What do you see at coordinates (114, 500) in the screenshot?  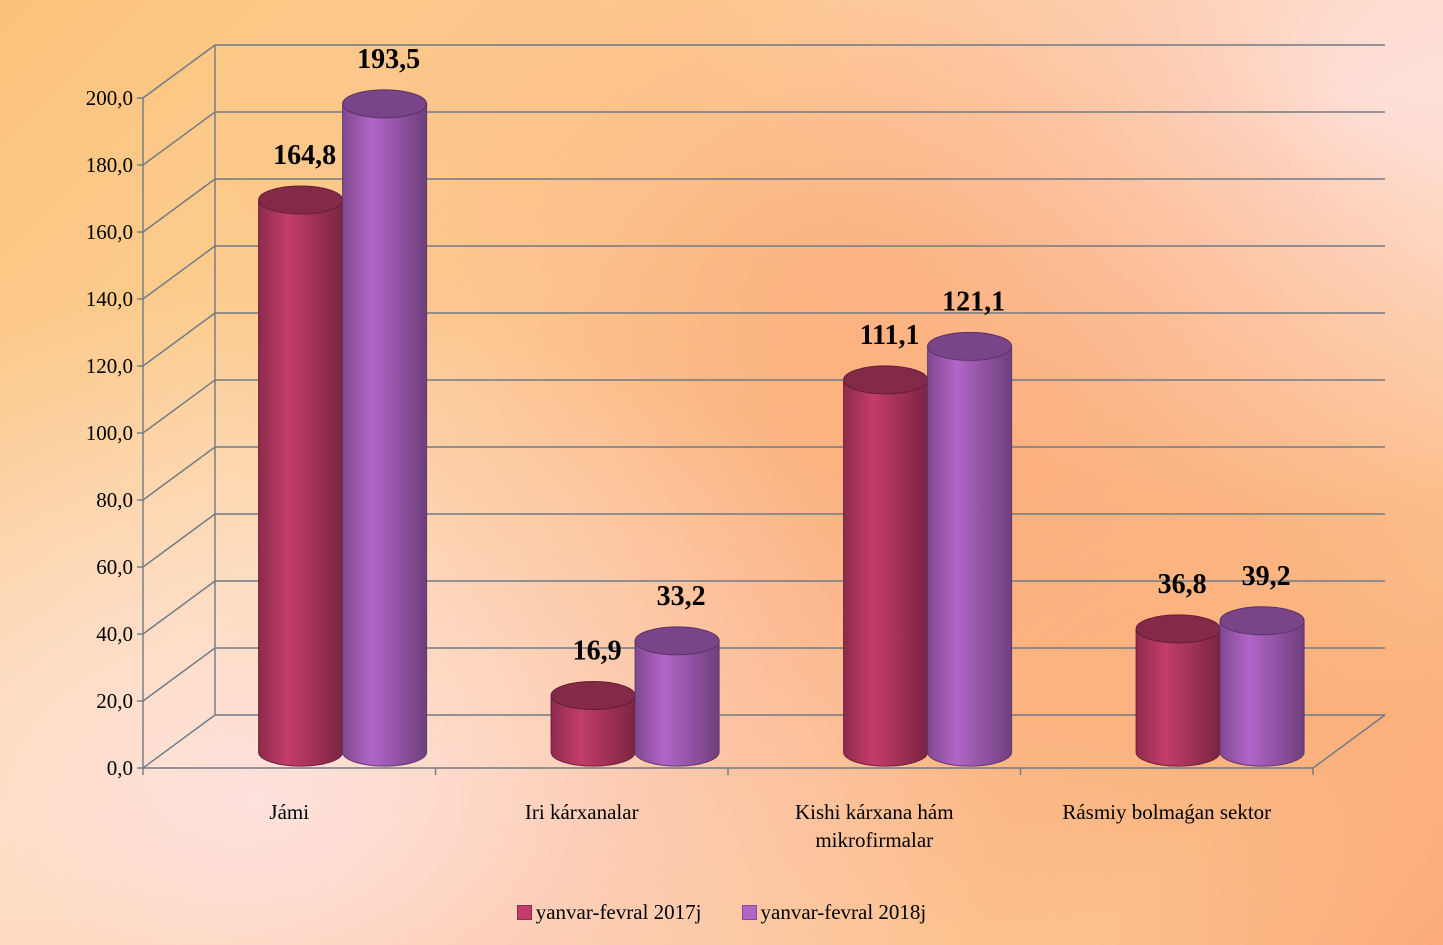 I see `y-tick-label: 80,0` at bounding box center [114, 500].